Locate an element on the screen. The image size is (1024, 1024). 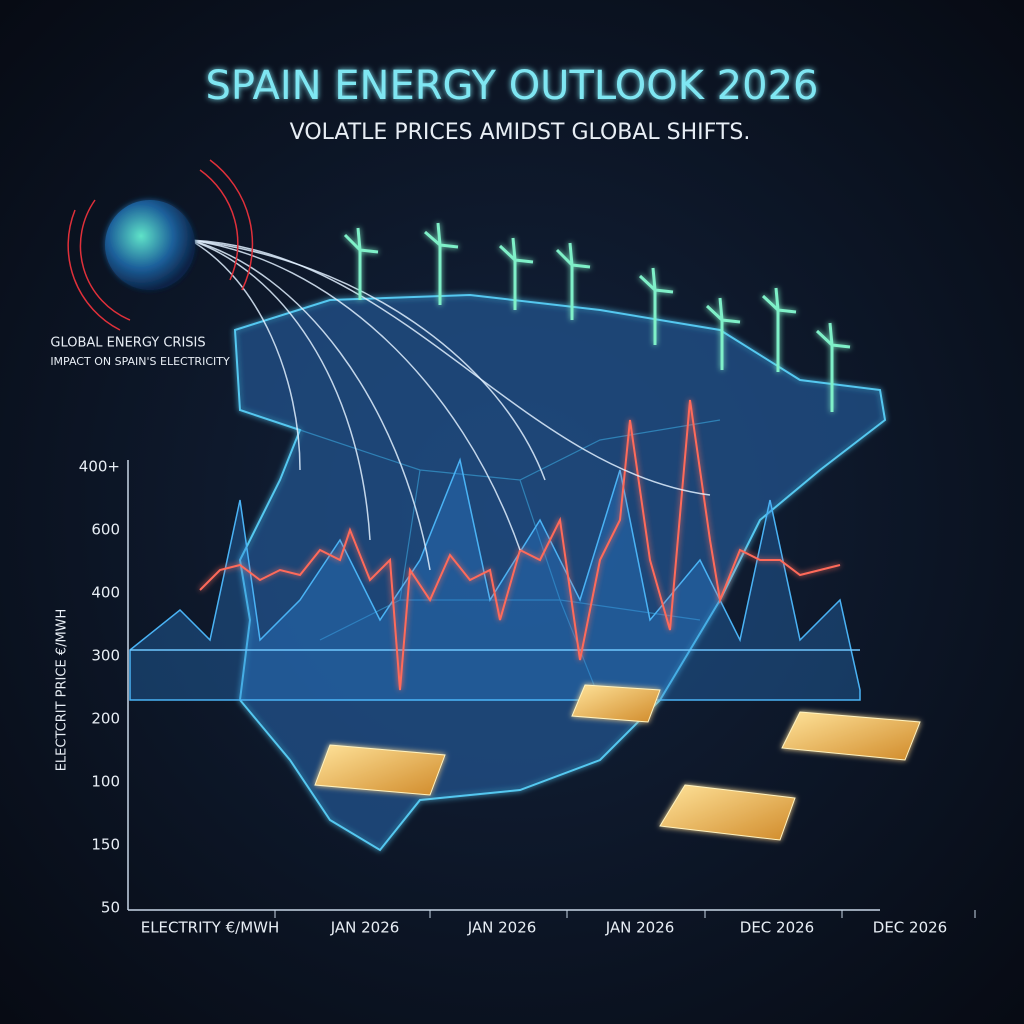
region-borders is located at coordinates (510, 560).